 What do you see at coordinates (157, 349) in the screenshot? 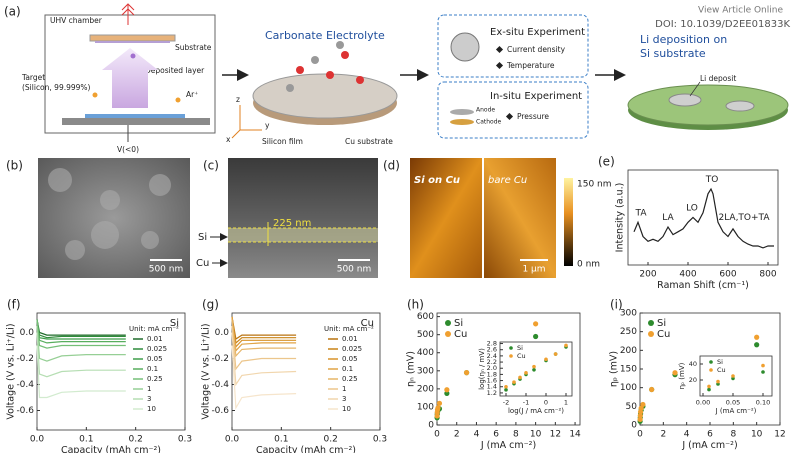
I see `legend-label: 0.025` at bounding box center [157, 349].